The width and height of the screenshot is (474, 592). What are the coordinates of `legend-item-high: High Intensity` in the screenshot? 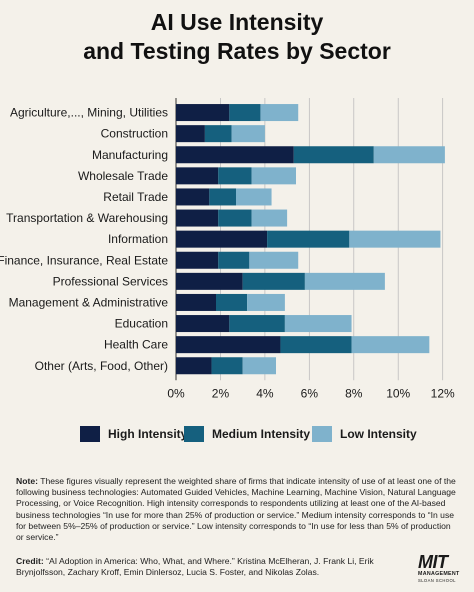 It's located at (133, 434).